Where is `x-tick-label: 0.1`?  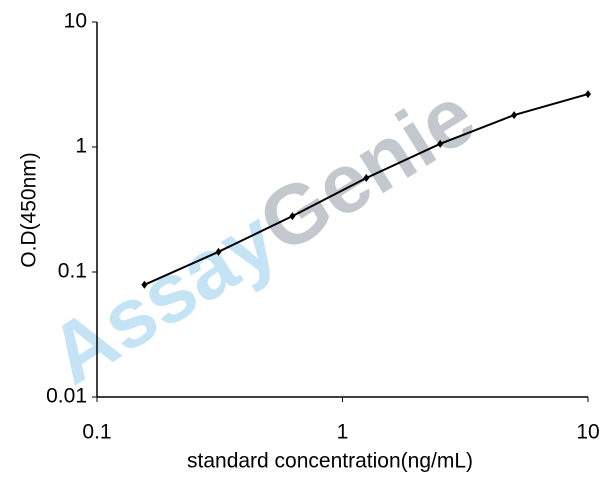
x-tick-label: 0.1 is located at coordinates (96, 432).